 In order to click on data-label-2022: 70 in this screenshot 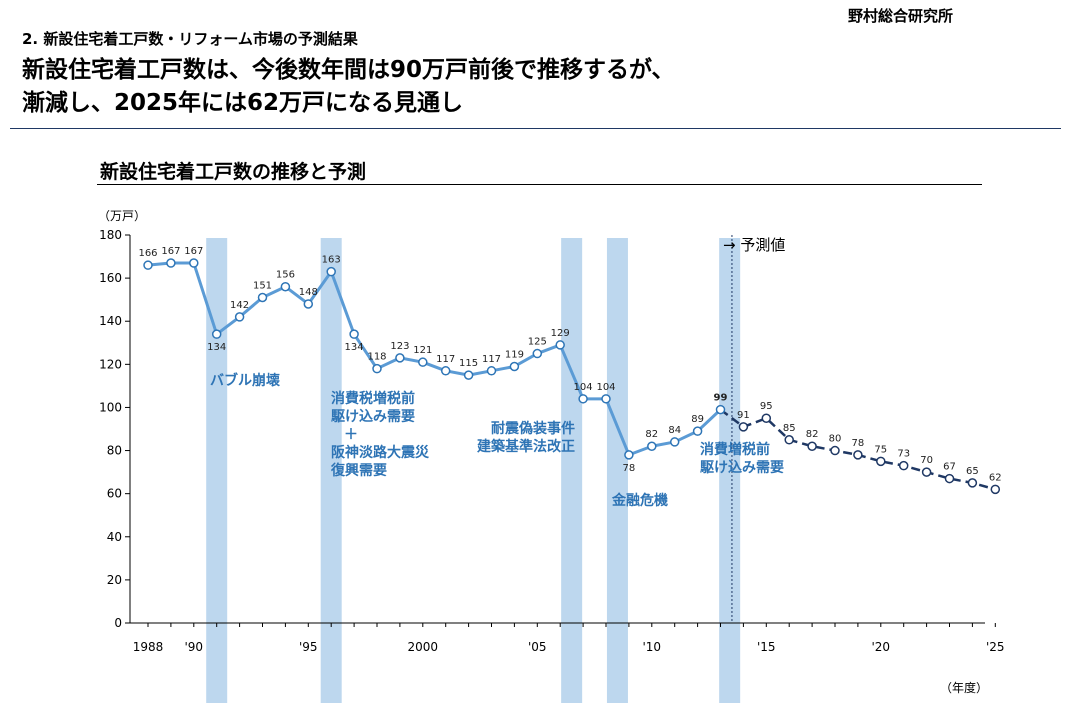, I will do `click(926, 460)`.